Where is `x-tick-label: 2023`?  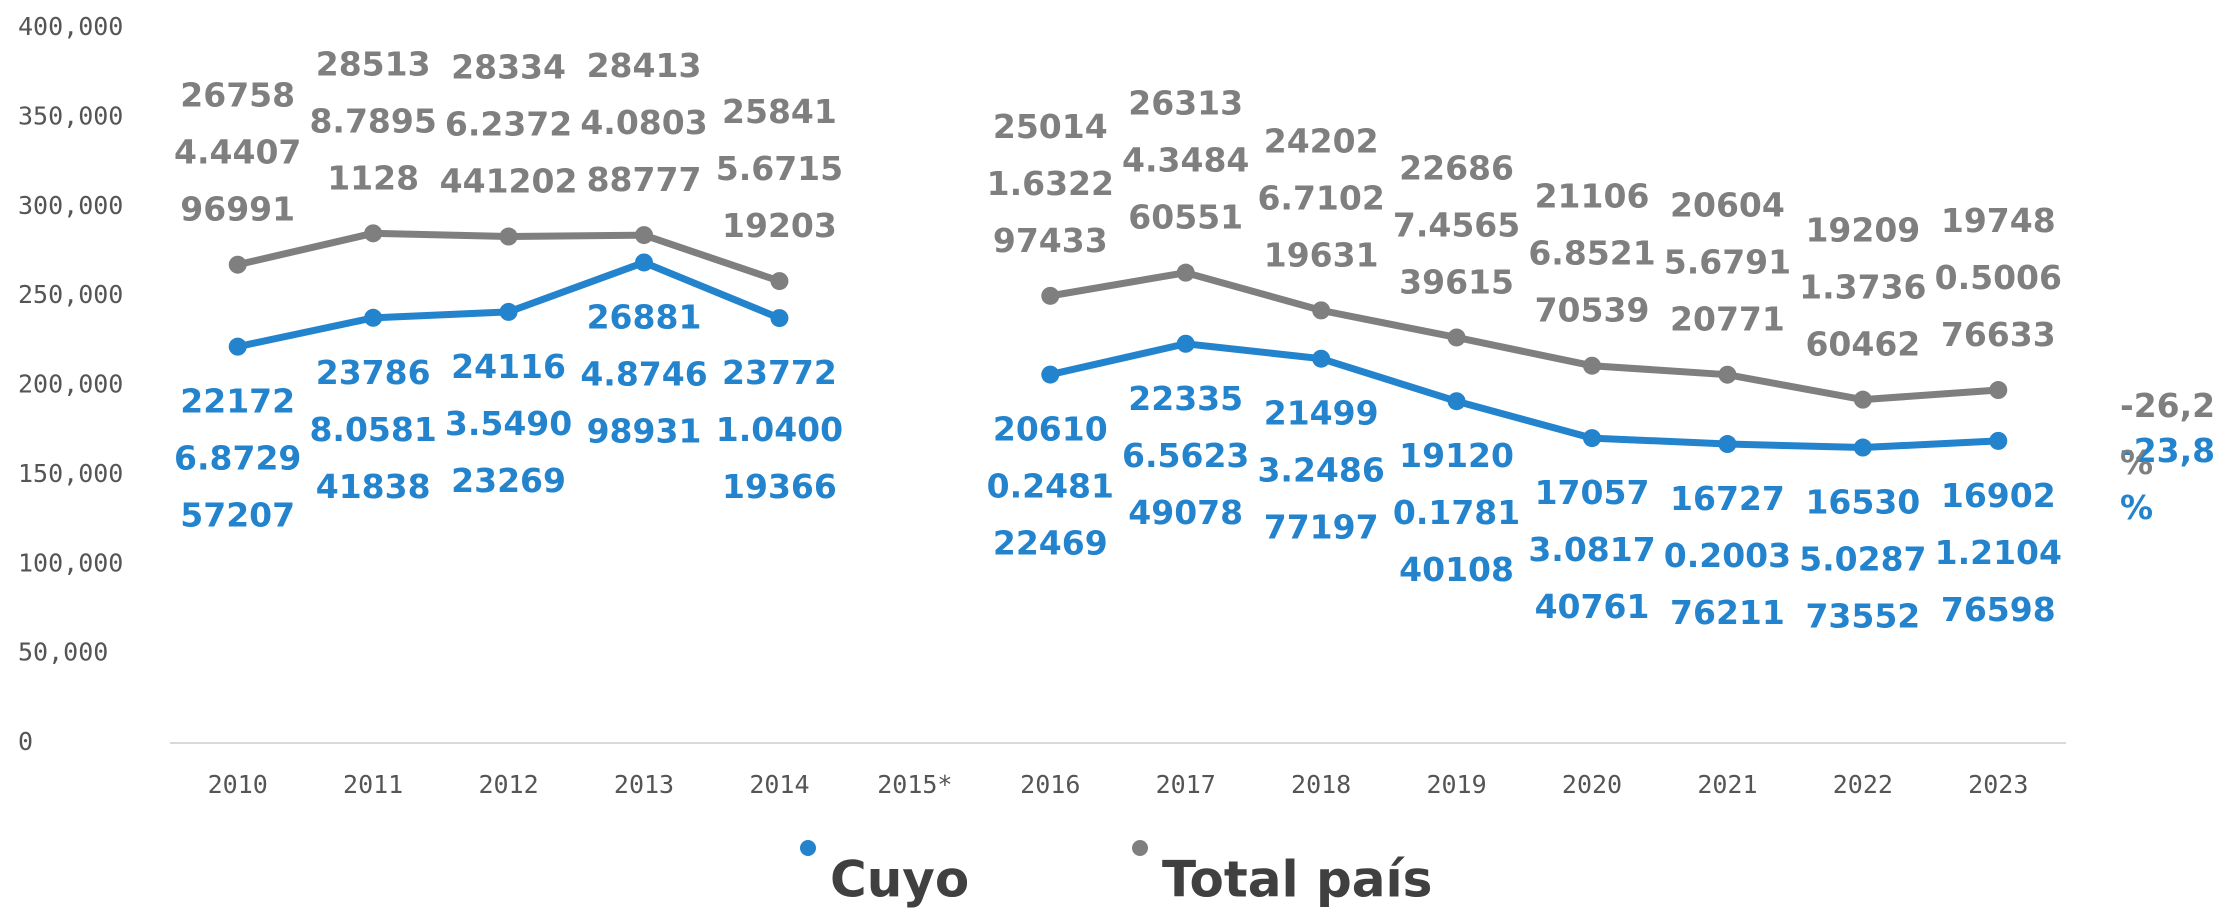
x-tick-label: 2023 is located at coordinates (1998, 784).